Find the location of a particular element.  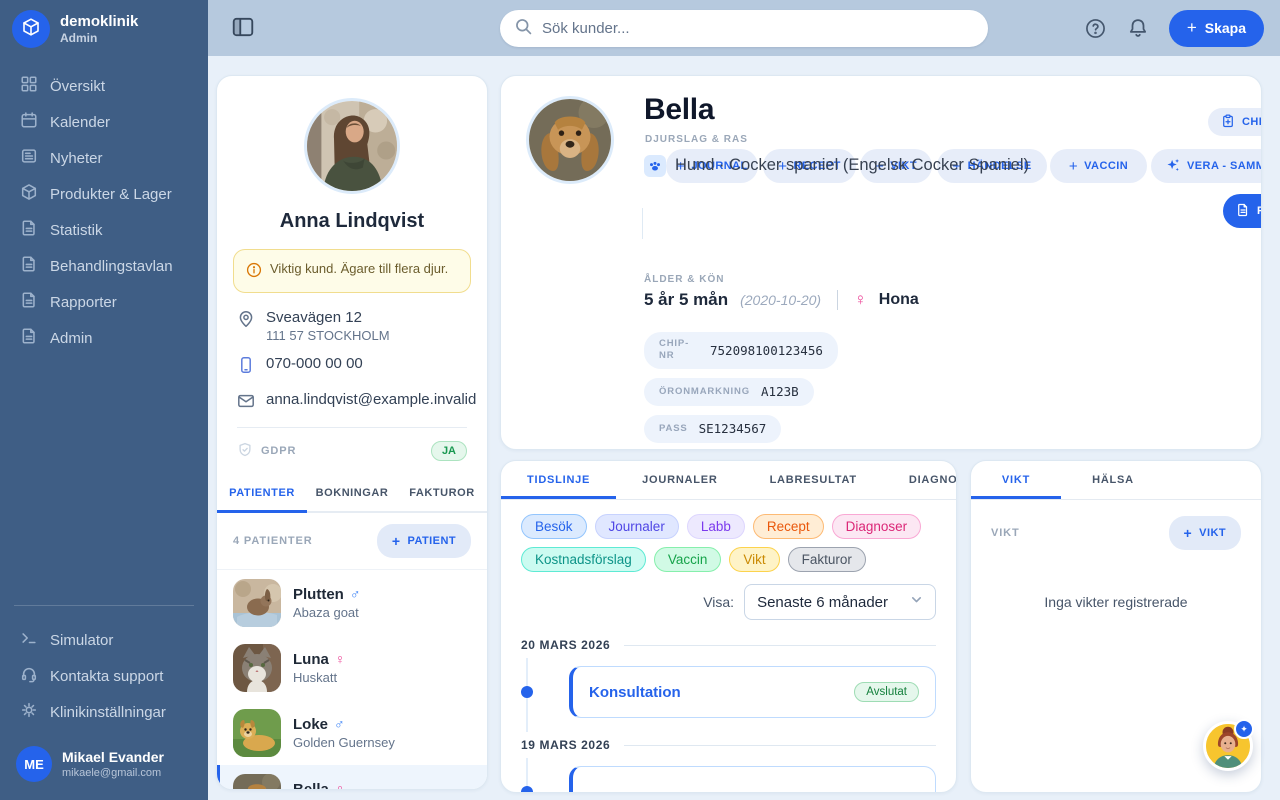

sidebar-item-support: Kontakta support is located at coordinates (104, 676).